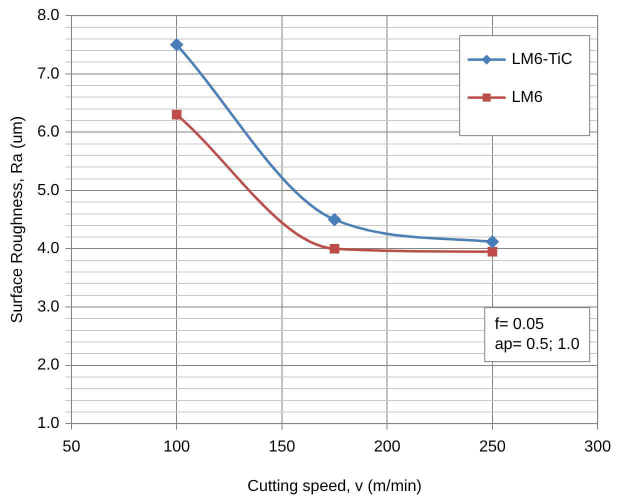 The width and height of the screenshot is (619, 504). What do you see at coordinates (176, 447) in the screenshot?
I see `x-tick-label: 100` at bounding box center [176, 447].